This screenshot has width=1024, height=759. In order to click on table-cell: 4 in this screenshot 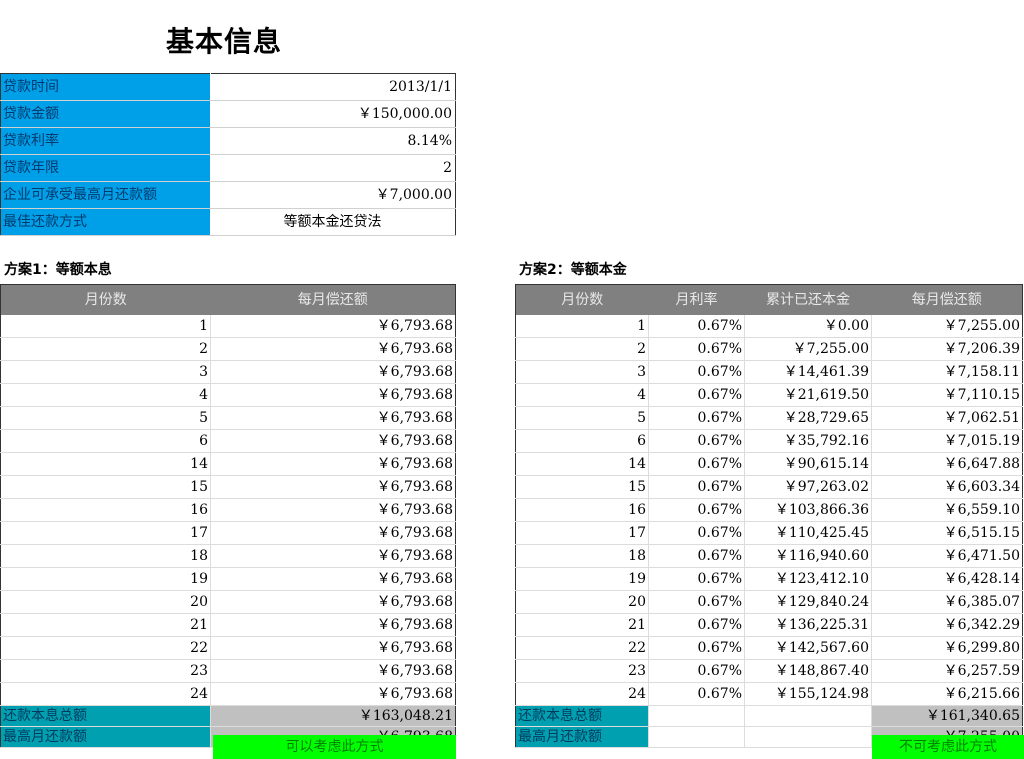, I will do `click(105, 395)`.